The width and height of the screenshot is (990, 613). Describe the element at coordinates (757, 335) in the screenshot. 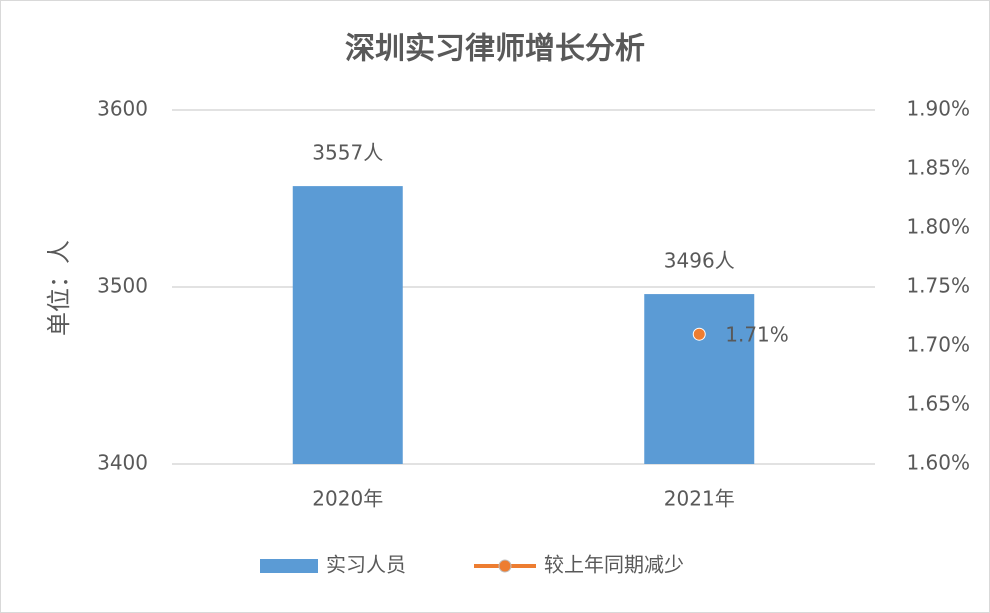

I see `data-label: 1.71%` at that location.